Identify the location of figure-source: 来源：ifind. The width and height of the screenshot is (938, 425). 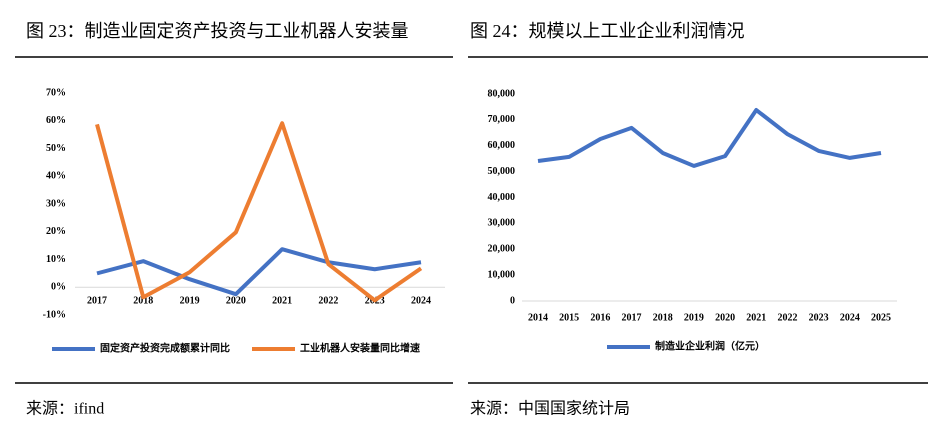
(65, 409).